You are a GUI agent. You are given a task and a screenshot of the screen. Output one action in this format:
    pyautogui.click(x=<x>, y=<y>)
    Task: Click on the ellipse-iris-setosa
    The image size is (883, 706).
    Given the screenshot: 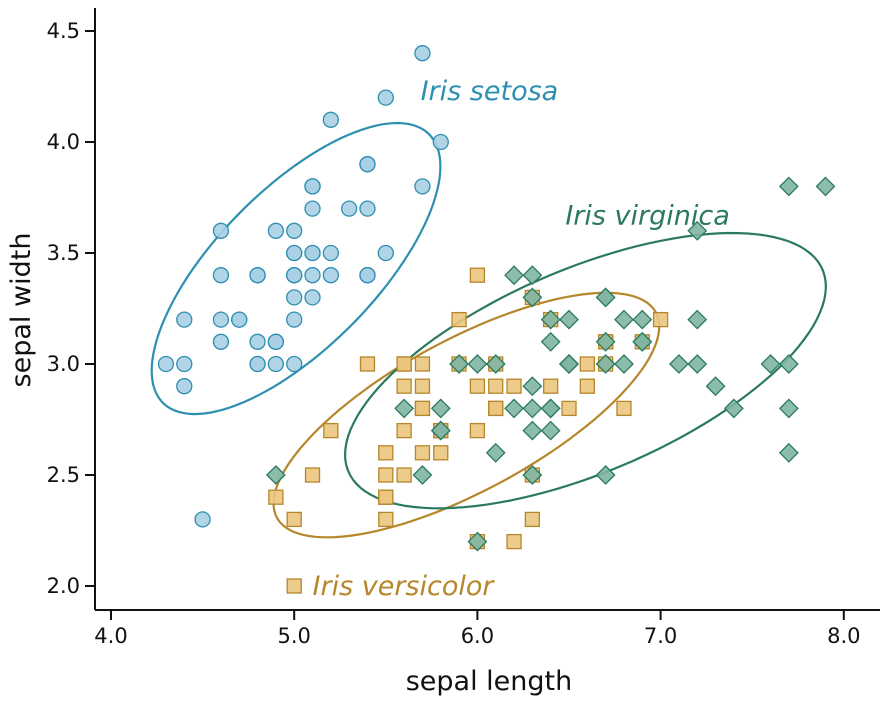 What is the action you would take?
    pyautogui.click(x=296, y=268)
    